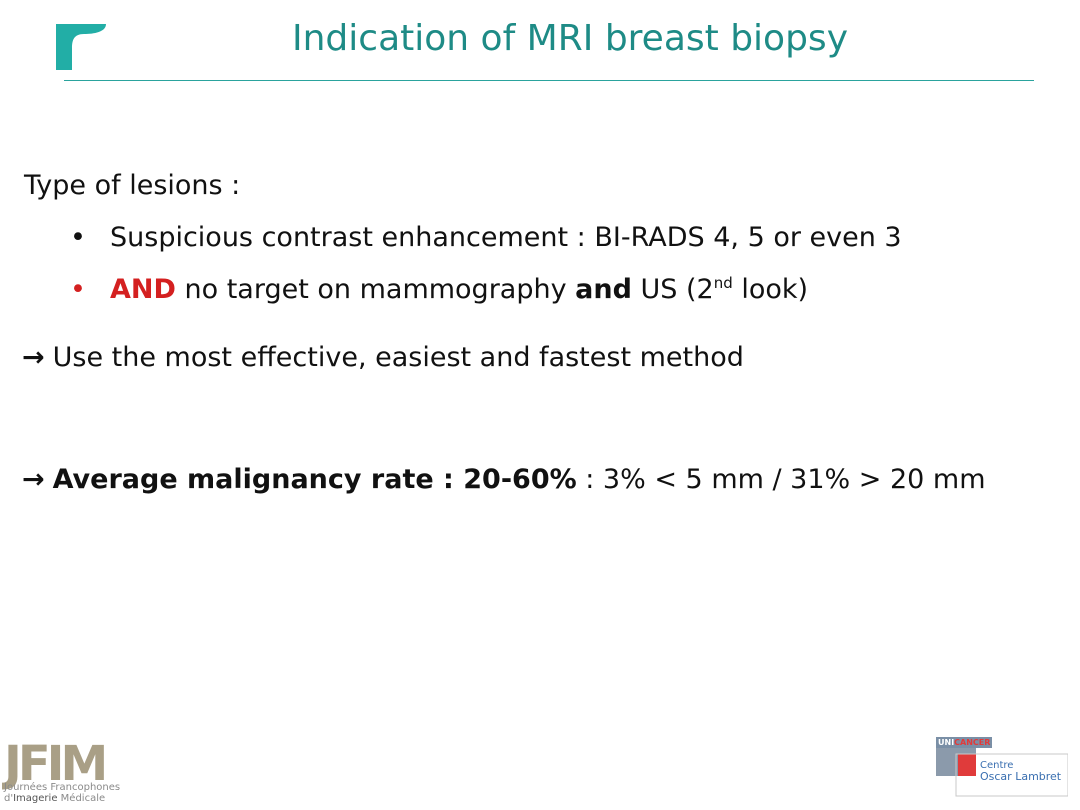 The width and height of the screenshot is (1080, 810). I want to click on jfim-logo-text: JFIM, so click(53, 764).